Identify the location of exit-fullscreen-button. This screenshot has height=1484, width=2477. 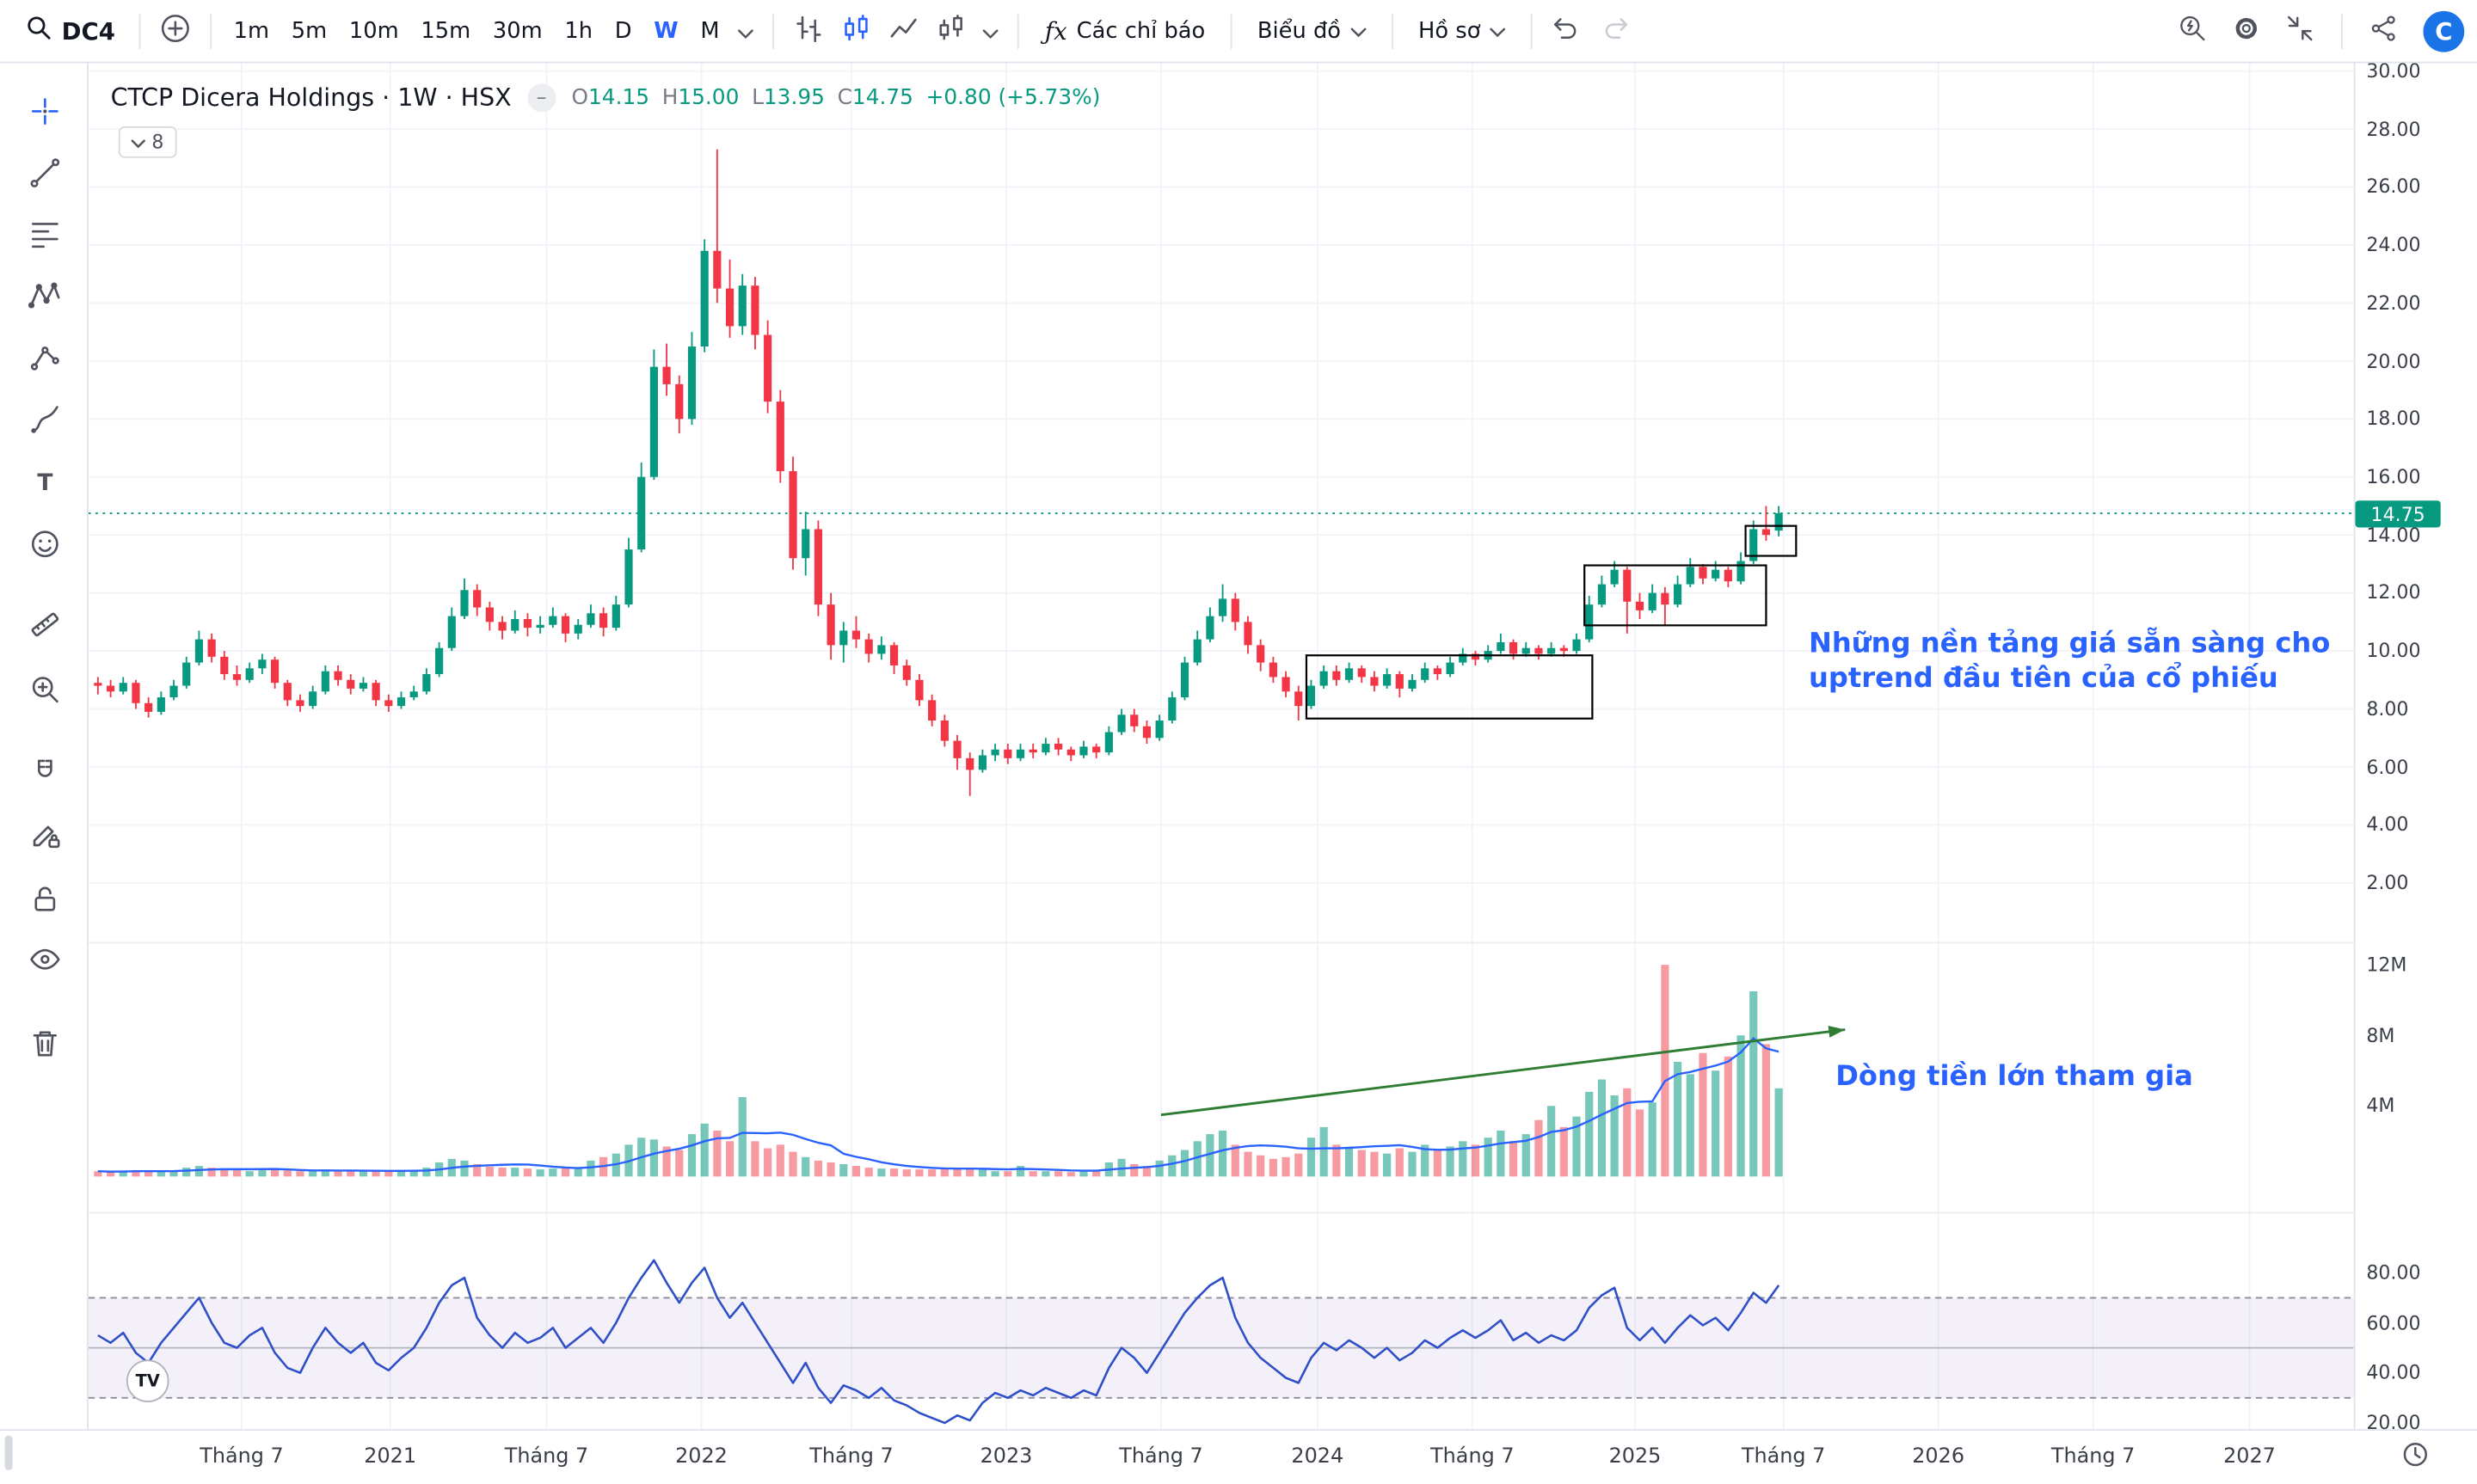
(2300, 30).